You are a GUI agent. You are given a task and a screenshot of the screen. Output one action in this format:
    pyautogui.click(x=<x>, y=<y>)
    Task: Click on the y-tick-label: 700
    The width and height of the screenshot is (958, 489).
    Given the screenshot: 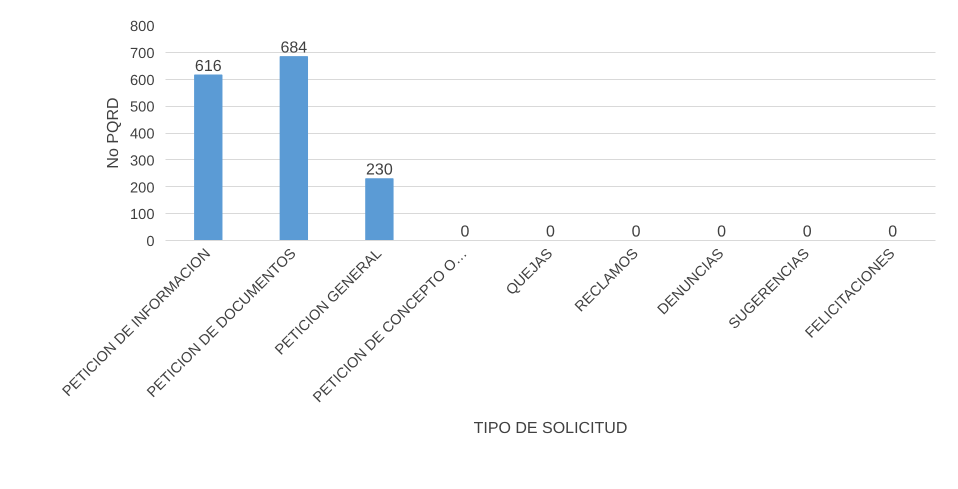 What is the action you would take?
    pyautogui.click(x=142, y=54)
    